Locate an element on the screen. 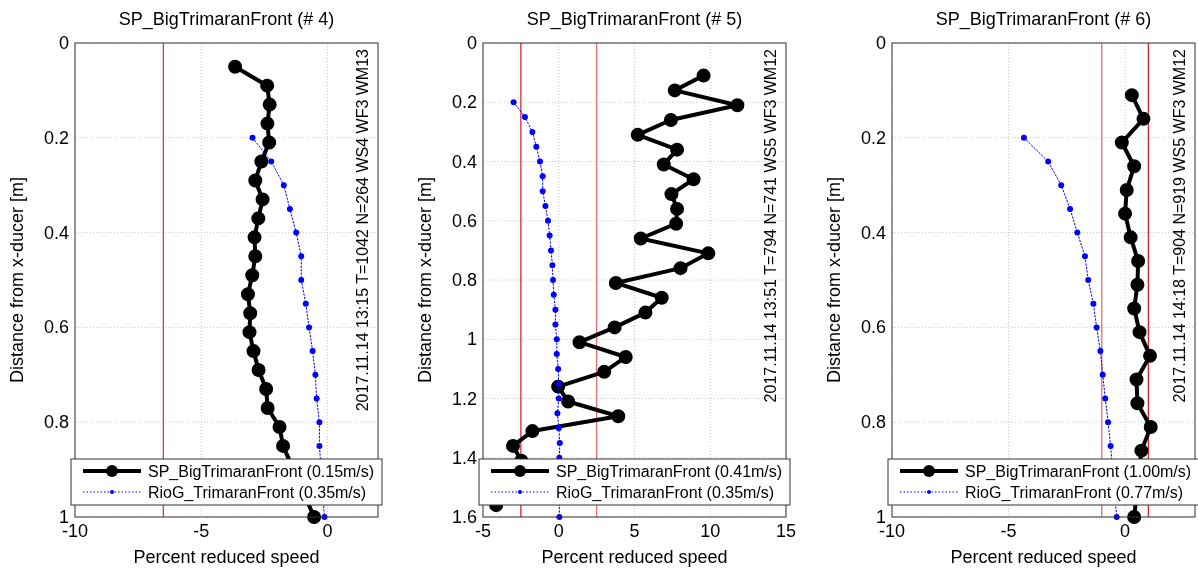 This screenshot has width=1198, height=573. legend-label: SP_BigTrimaranFront (0.15m/s) is located at coordinates (261, 472).